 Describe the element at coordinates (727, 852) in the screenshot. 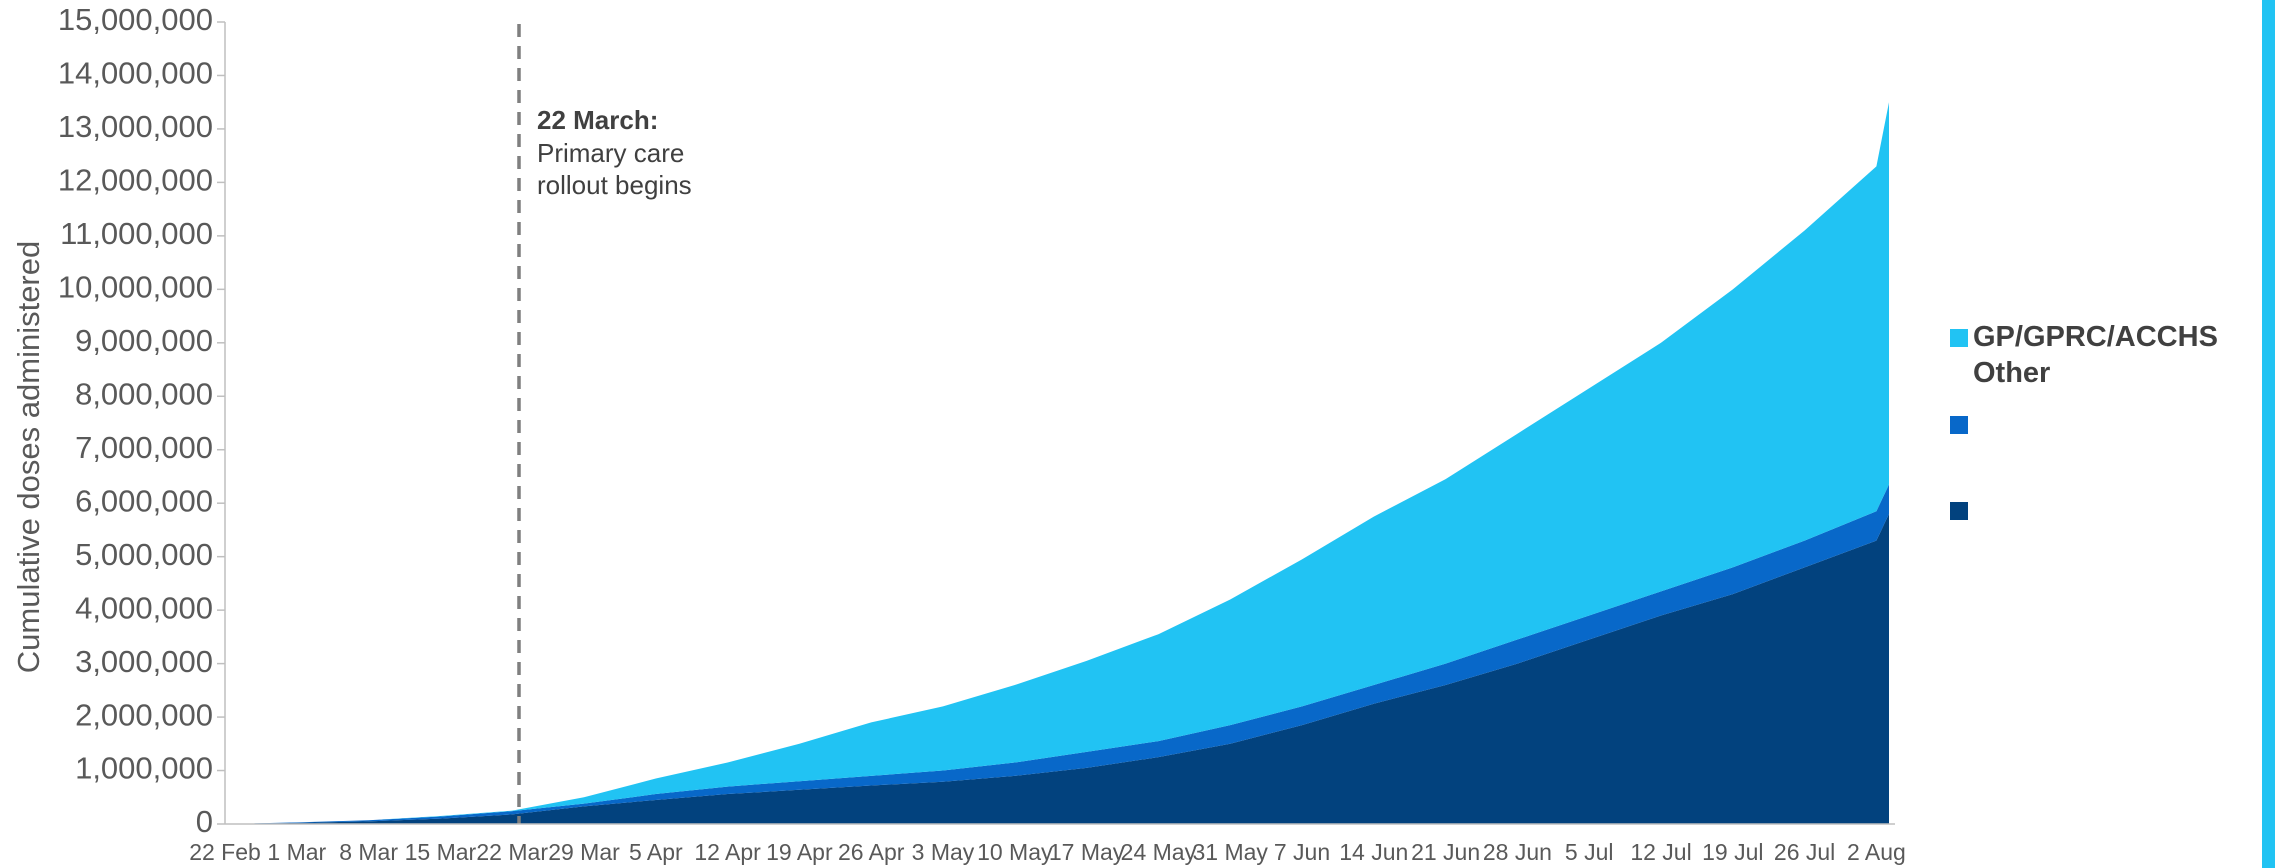

I see `x-tick-label: 12 Apr` at that location.